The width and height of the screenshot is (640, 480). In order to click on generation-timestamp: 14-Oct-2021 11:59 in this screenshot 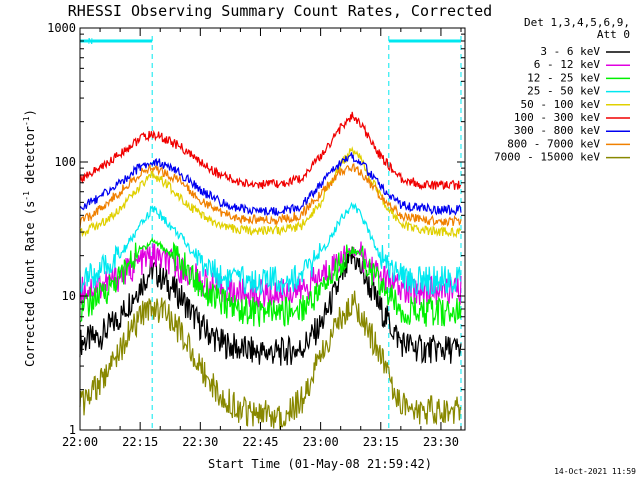, I will do `click(595, 471)`.